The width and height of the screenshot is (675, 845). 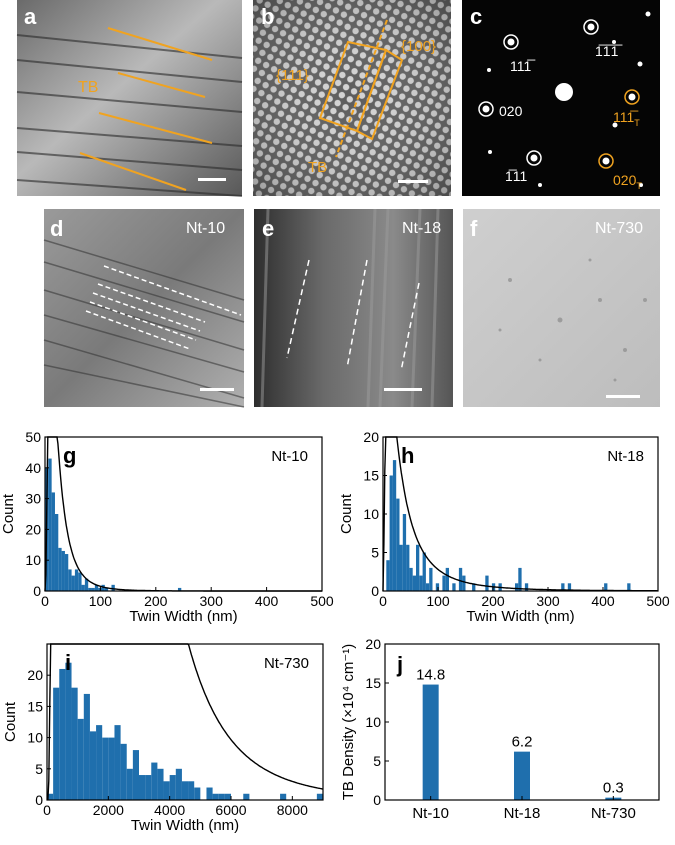 I want to click on x-tick-label: Nt-18, so click(x=522, y=813).